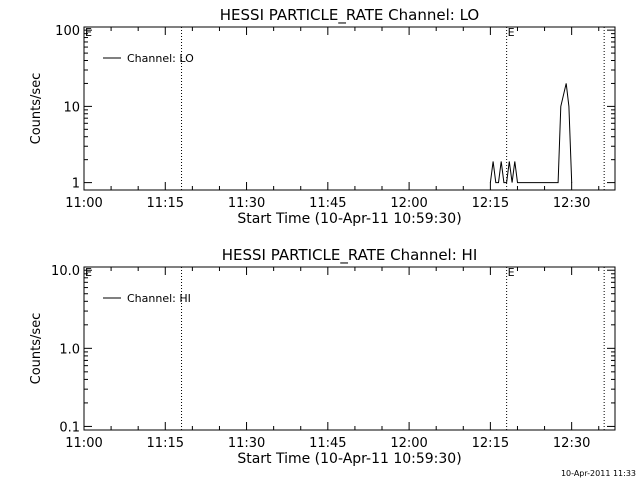 Image resolution: width=640 pixels, height=485 pixels. I want to click on timestamp: 10-Apr-2011 11:33, so click(598, 473).